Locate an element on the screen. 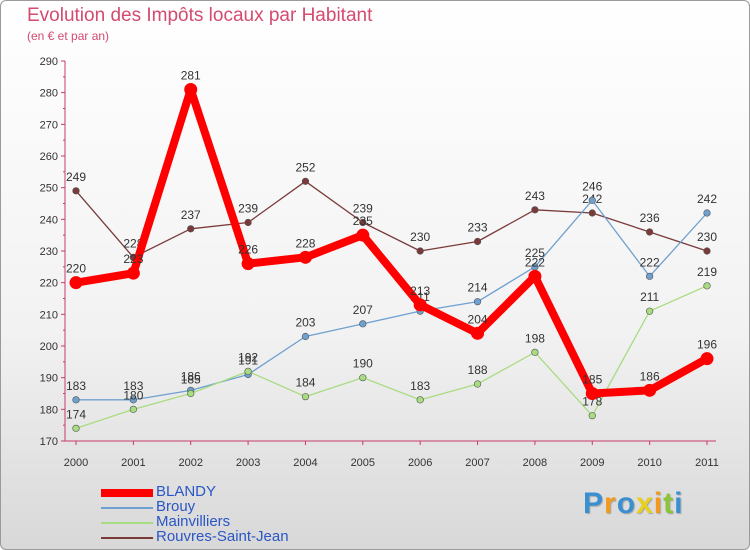  data-point-Rouvres-Saint-Jean-2010 is located at coordinates (650, 232).